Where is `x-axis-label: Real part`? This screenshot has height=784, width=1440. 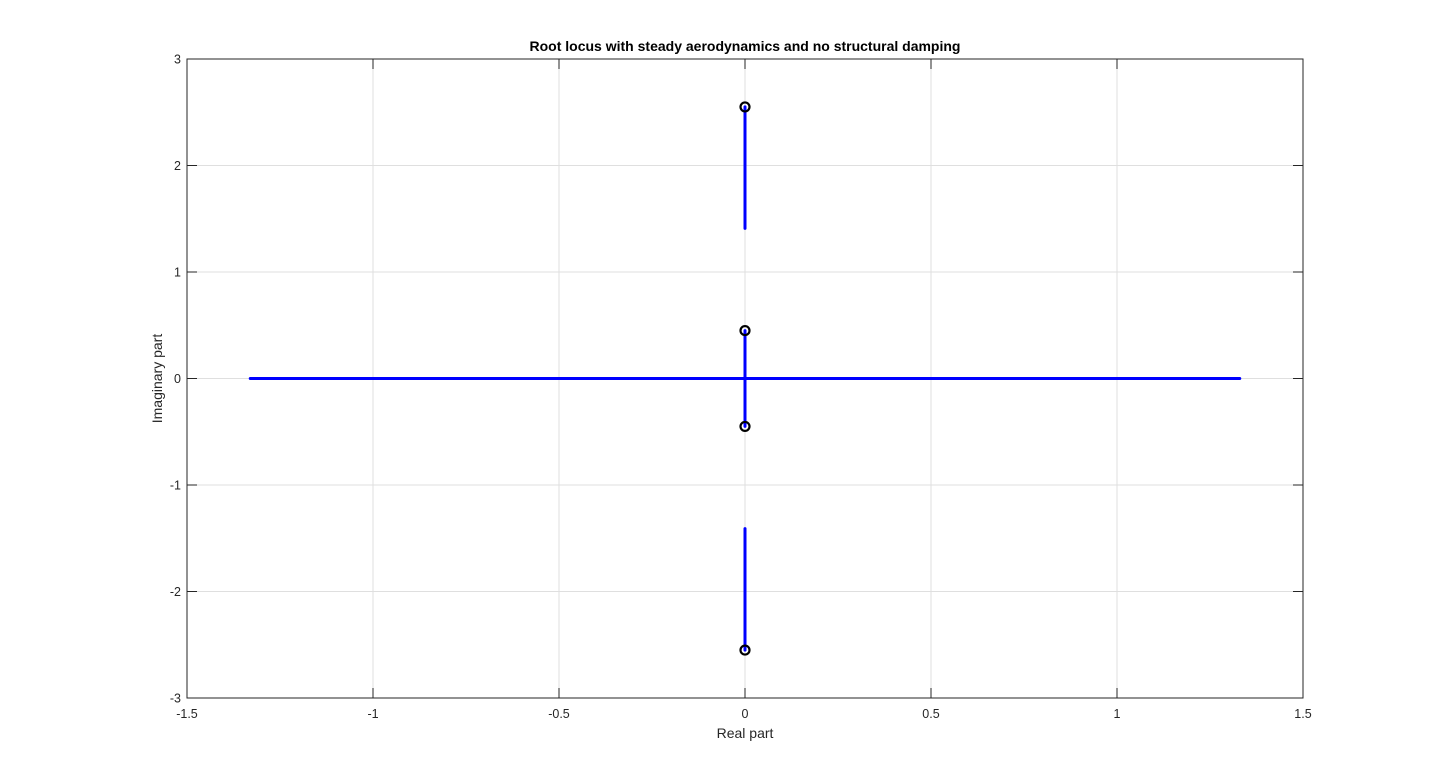 x-axis-label: Real part is located at coordinates (745, 733).